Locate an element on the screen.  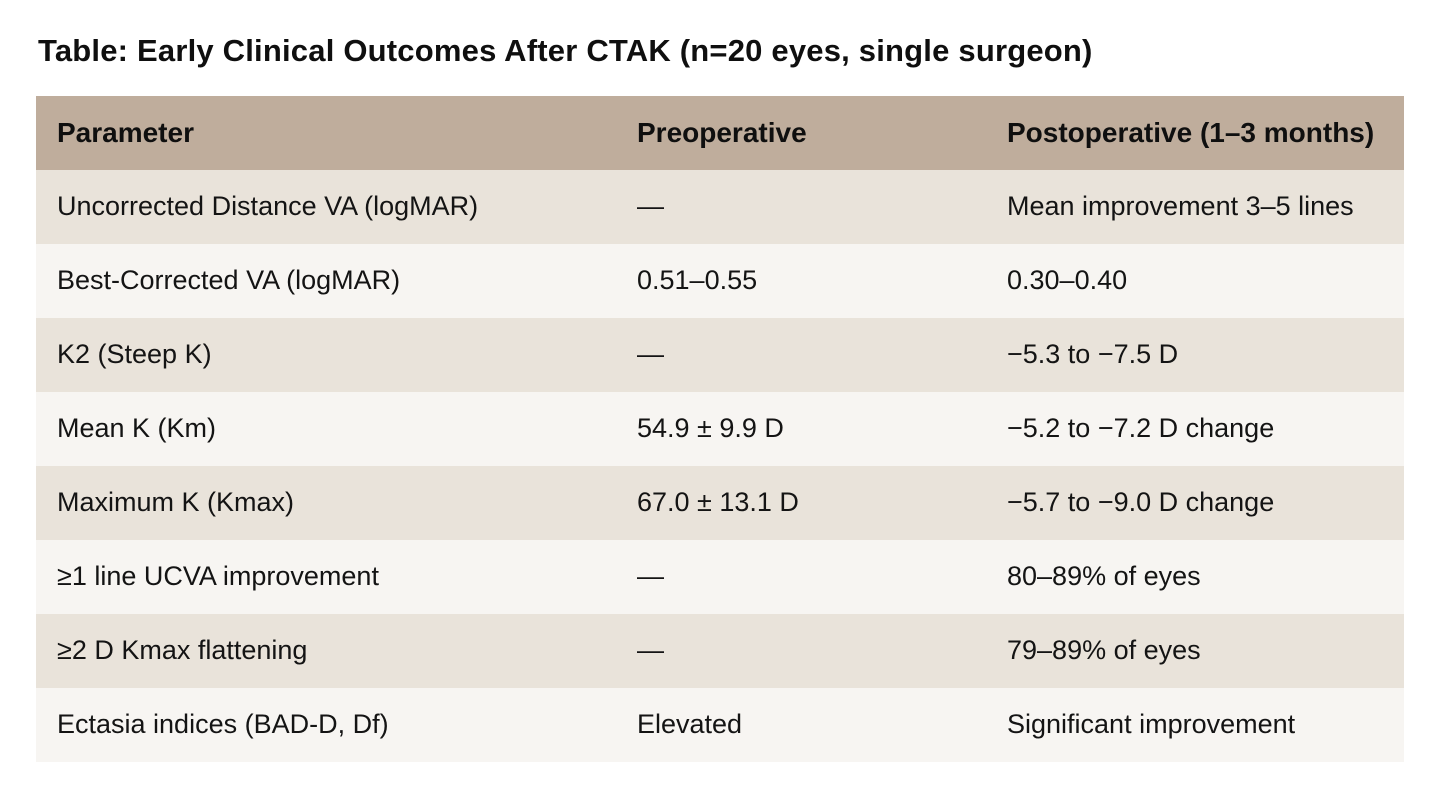
column-header-preoperative: Preoperative is located at coordinates (801, 133).